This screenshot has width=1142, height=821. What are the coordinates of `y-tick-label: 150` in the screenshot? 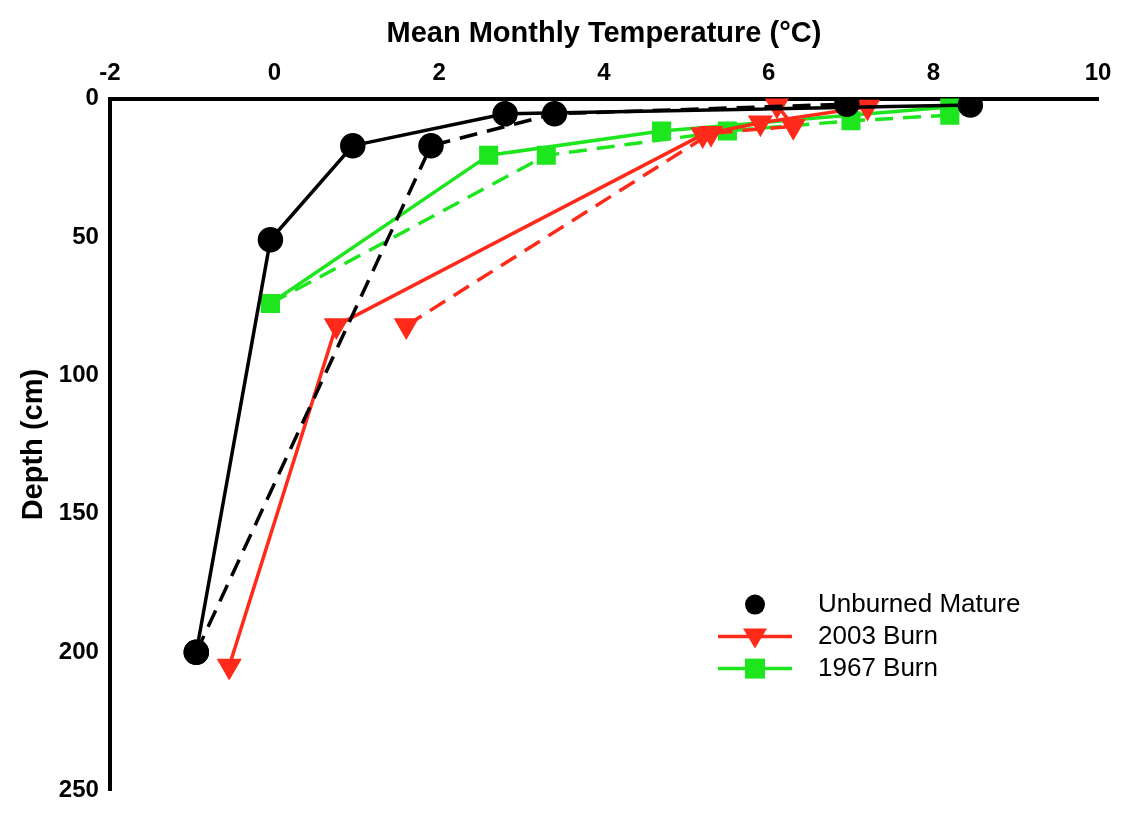 It's located at (78, 512).